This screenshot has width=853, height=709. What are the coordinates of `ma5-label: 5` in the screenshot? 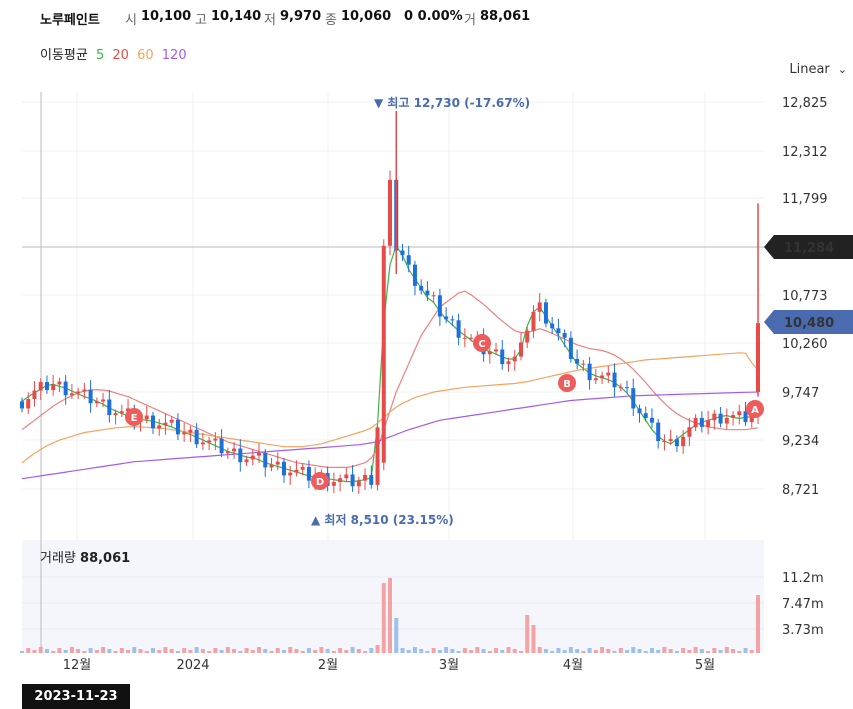 It's located at (100, 55).